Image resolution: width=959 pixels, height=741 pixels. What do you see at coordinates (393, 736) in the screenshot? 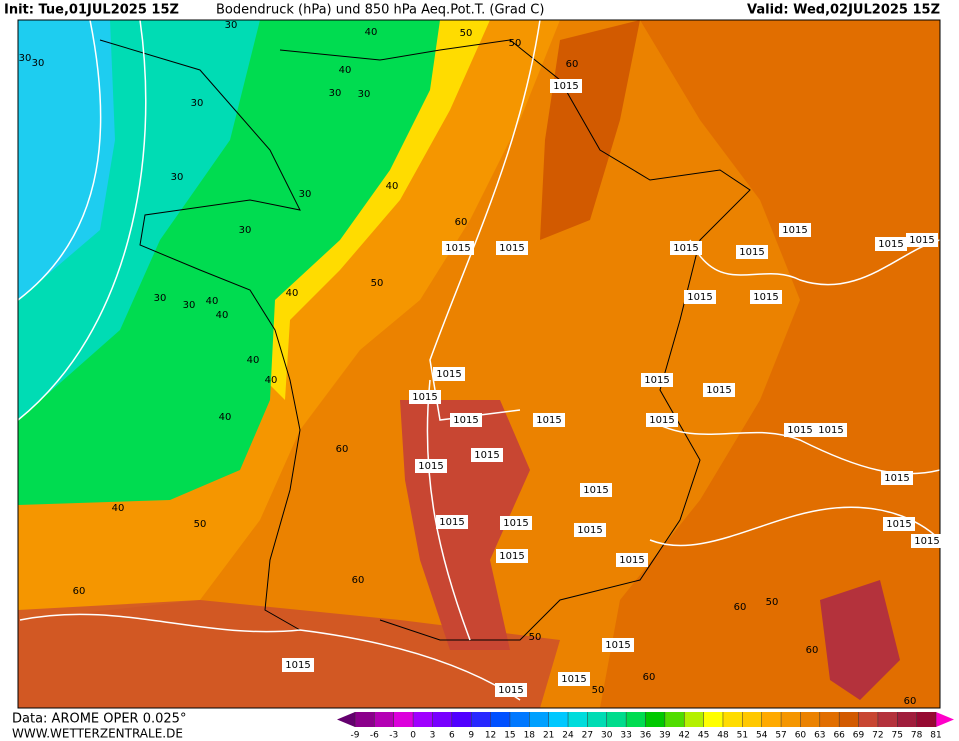
I see `colorbar-tick-label: -3` at bounding box center [393, 736].